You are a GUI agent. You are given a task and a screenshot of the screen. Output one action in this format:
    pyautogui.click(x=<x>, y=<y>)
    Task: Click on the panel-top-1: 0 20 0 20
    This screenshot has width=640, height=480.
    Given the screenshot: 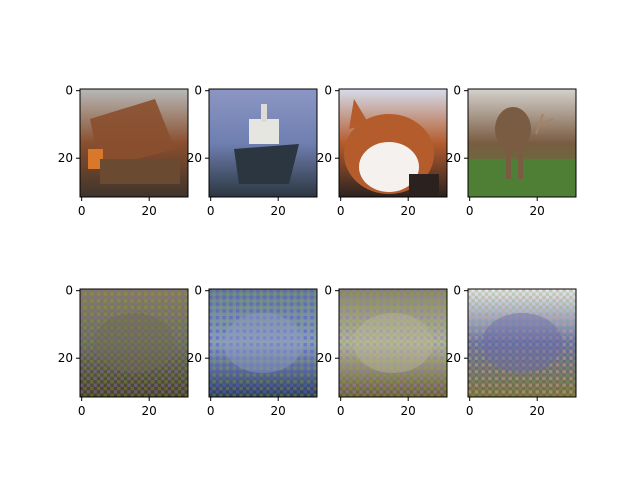 What is the action you would take?
    pyautogui.click(x=123, y=151)
    